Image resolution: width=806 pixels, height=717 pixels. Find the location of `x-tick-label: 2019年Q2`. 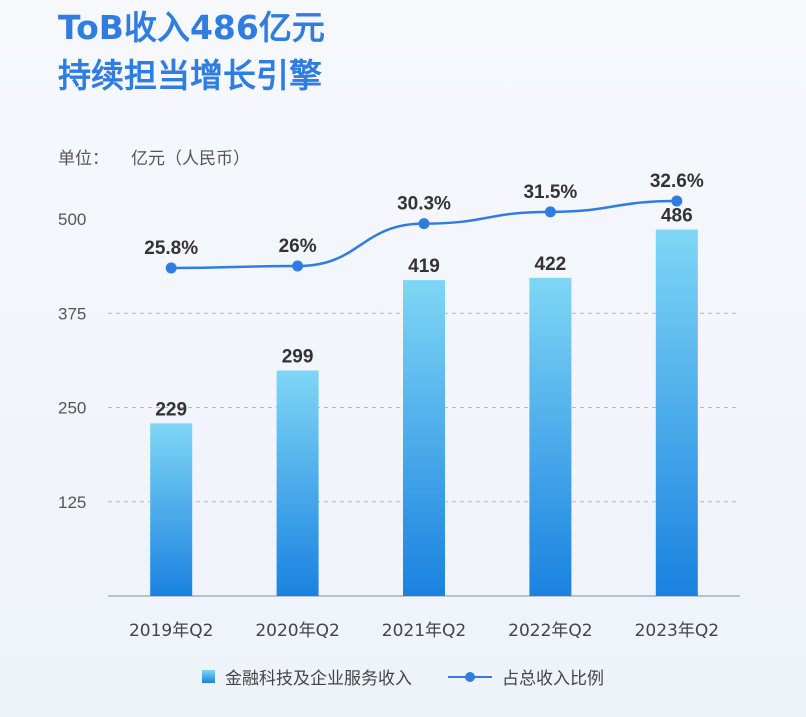

x-tick-label: 2019年Q2 is located at coordinates (171, 631).